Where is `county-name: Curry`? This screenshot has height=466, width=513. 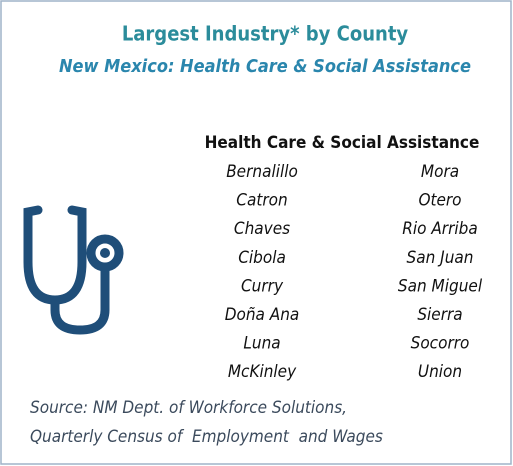
county-name: Curry is located at coordinates (262, 286).